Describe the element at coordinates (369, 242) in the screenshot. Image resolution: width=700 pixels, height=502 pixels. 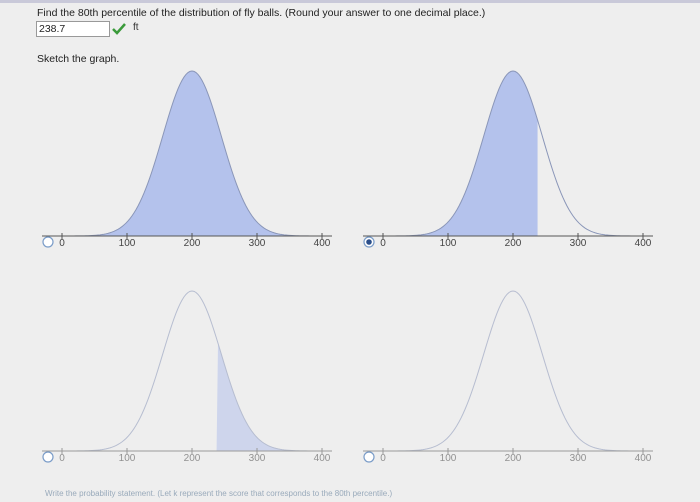
I see `radio-selected` at that location.